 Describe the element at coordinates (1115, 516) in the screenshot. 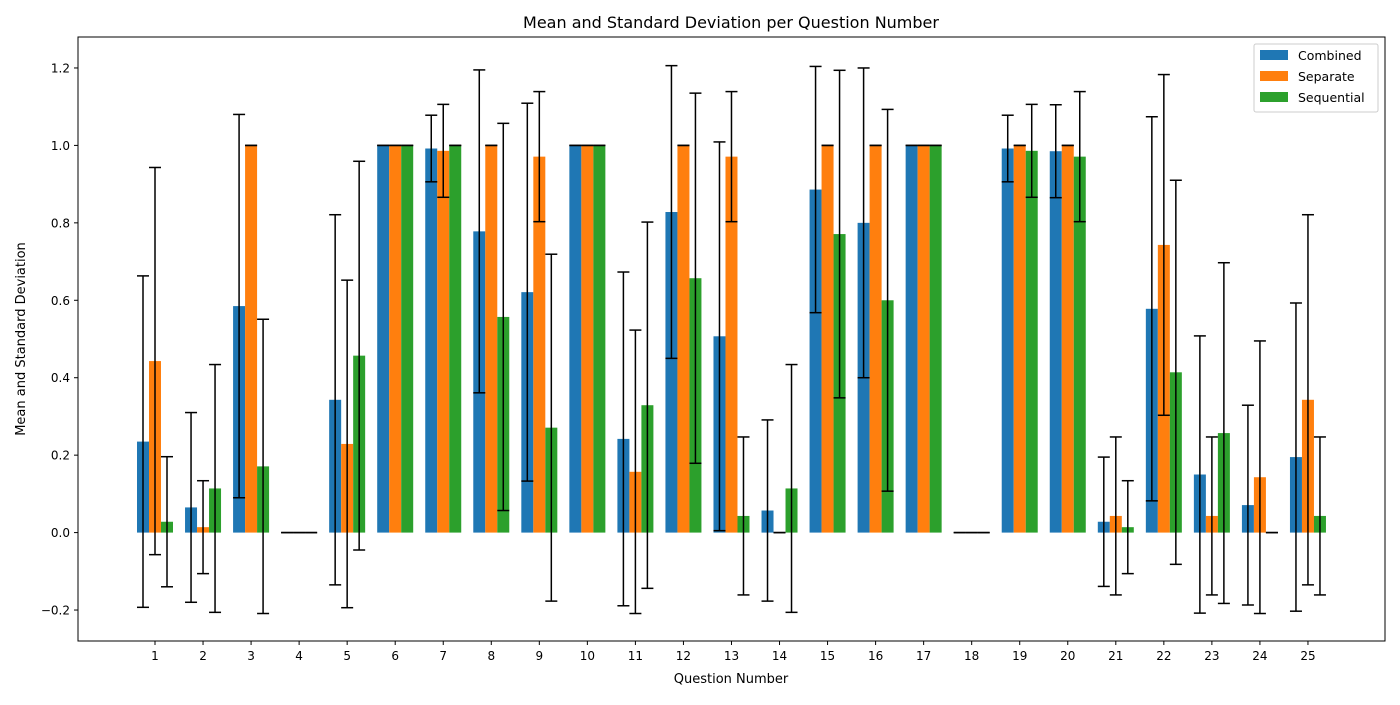

I see `error-bar-separate-q21` at that location.